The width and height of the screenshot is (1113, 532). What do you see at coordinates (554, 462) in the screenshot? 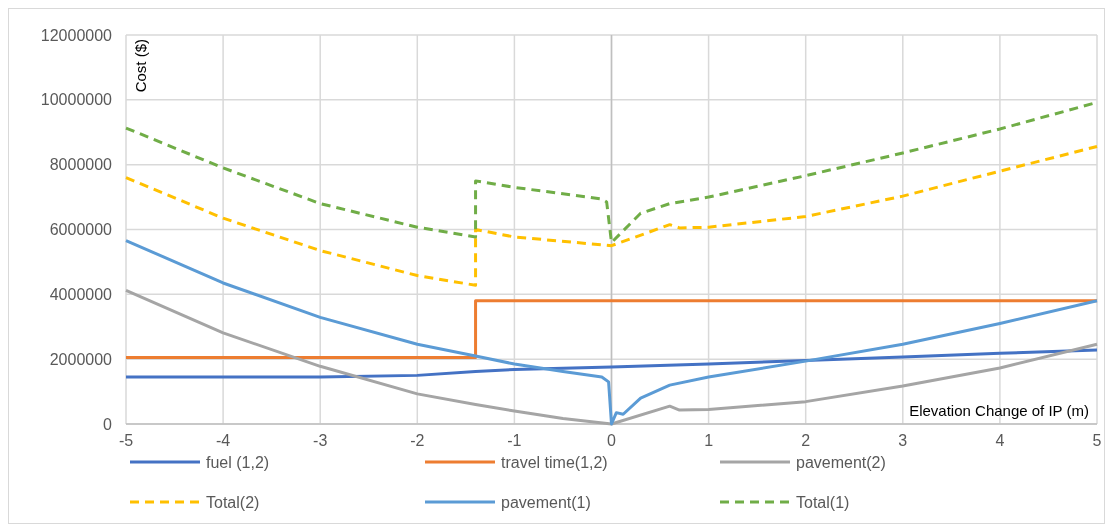
I see `legend-label: travel time(1,2)` at bounding box center [554, 462].